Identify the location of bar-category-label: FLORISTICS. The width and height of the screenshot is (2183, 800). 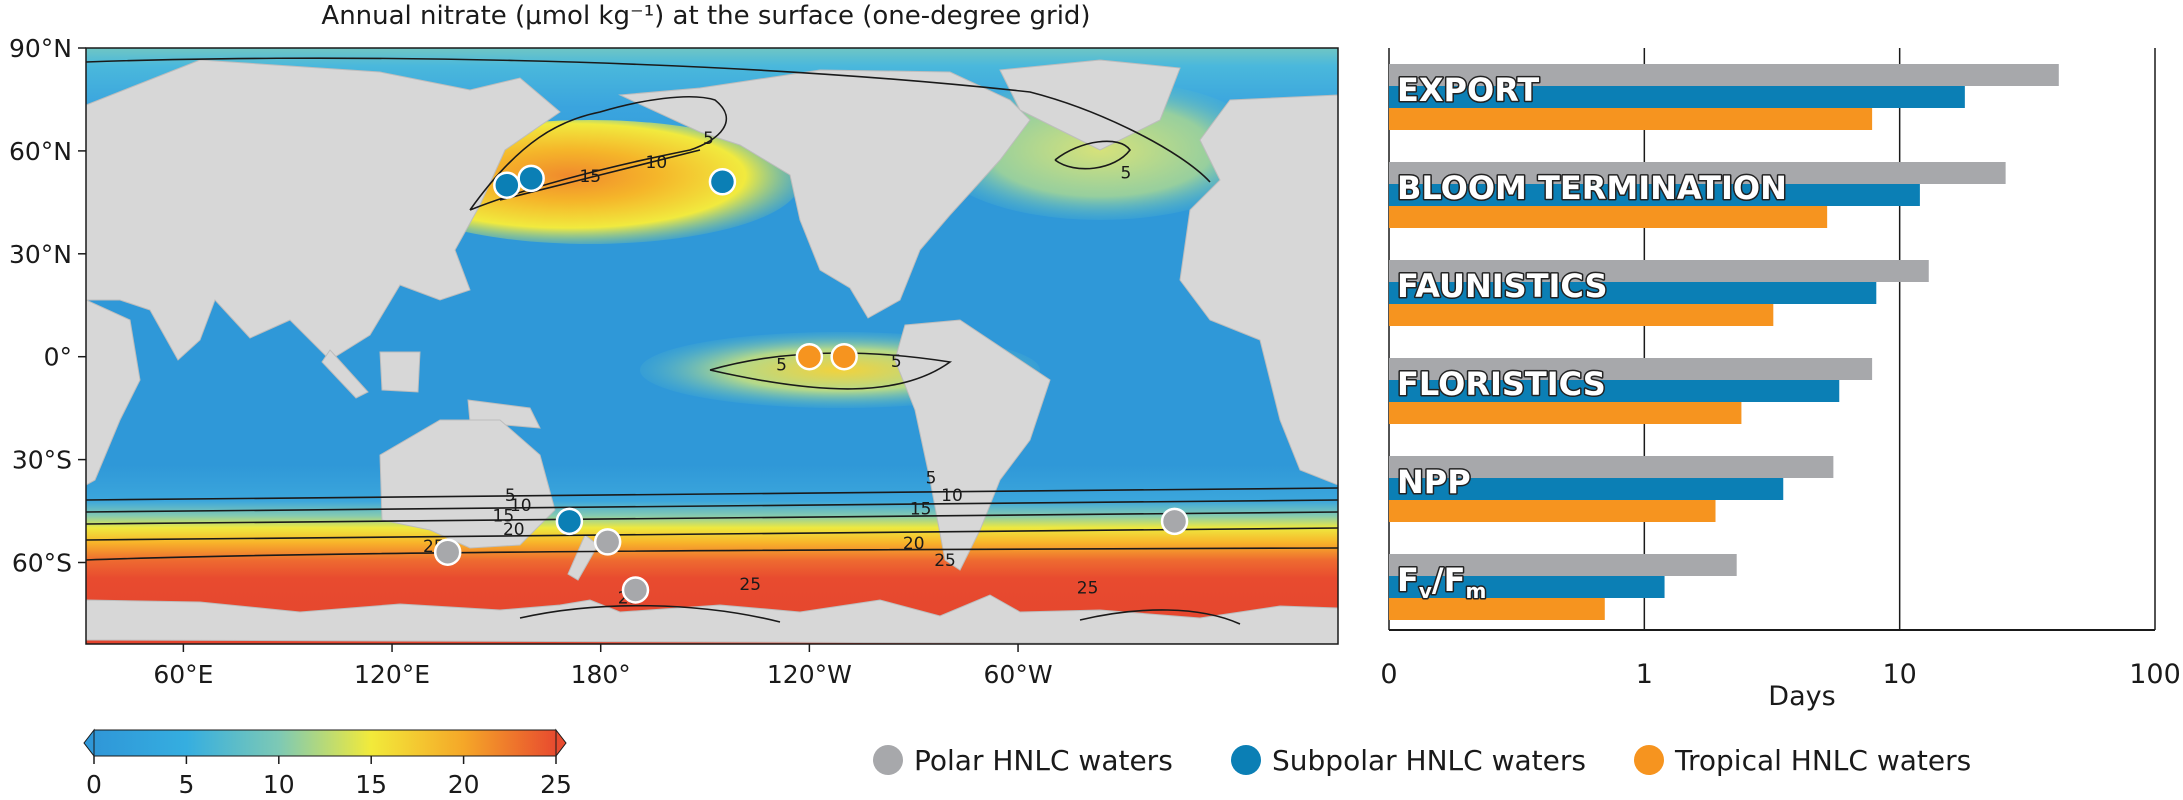
(1501, 384).